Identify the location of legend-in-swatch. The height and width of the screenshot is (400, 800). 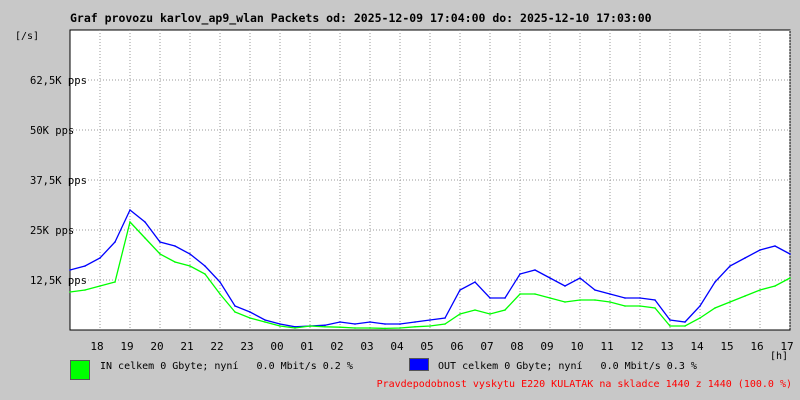
(80, 370).